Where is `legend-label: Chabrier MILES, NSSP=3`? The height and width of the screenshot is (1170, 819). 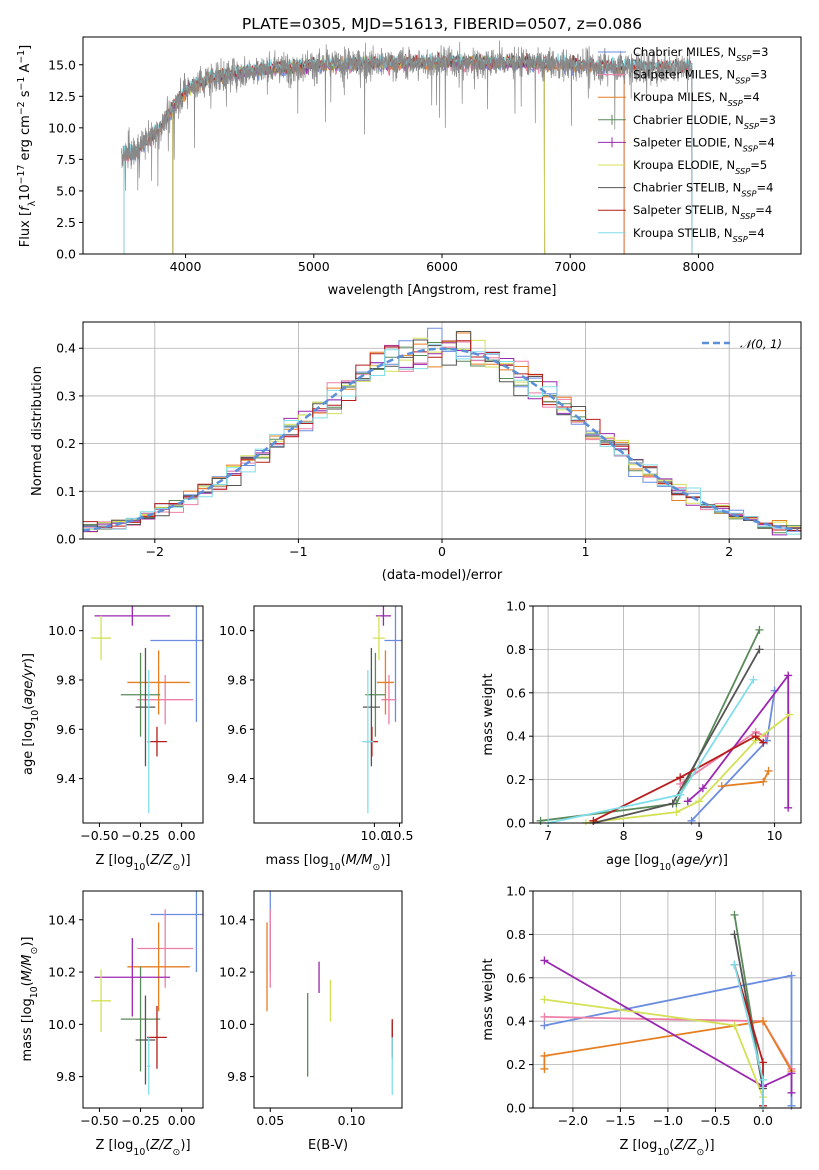 legend-label: Chabrier MILES, NSSP=3 is located at coordinates (700, 54).